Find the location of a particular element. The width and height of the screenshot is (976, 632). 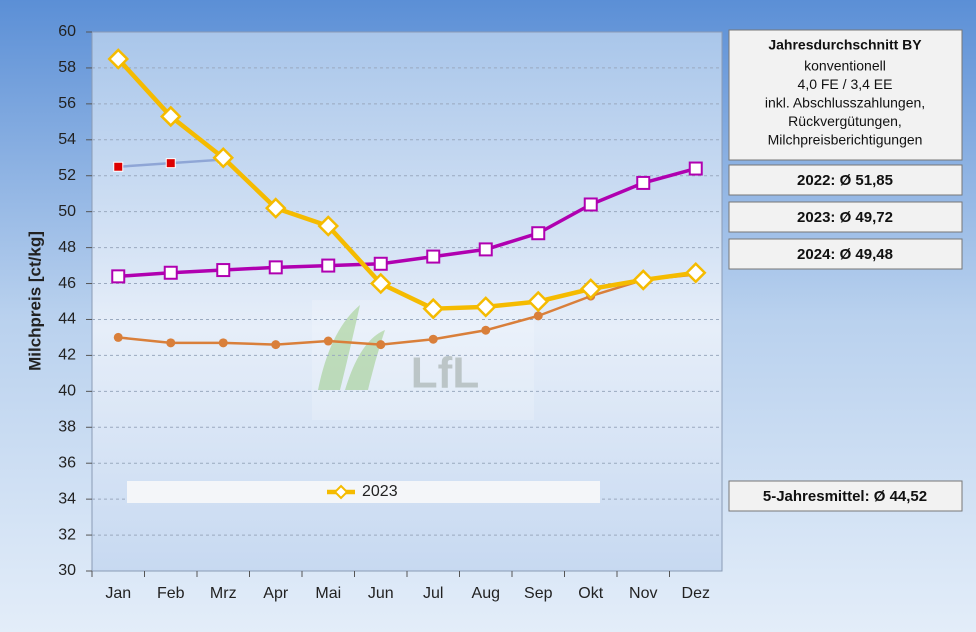

y-tick-label: 52 is located at coordinates (67, 175).